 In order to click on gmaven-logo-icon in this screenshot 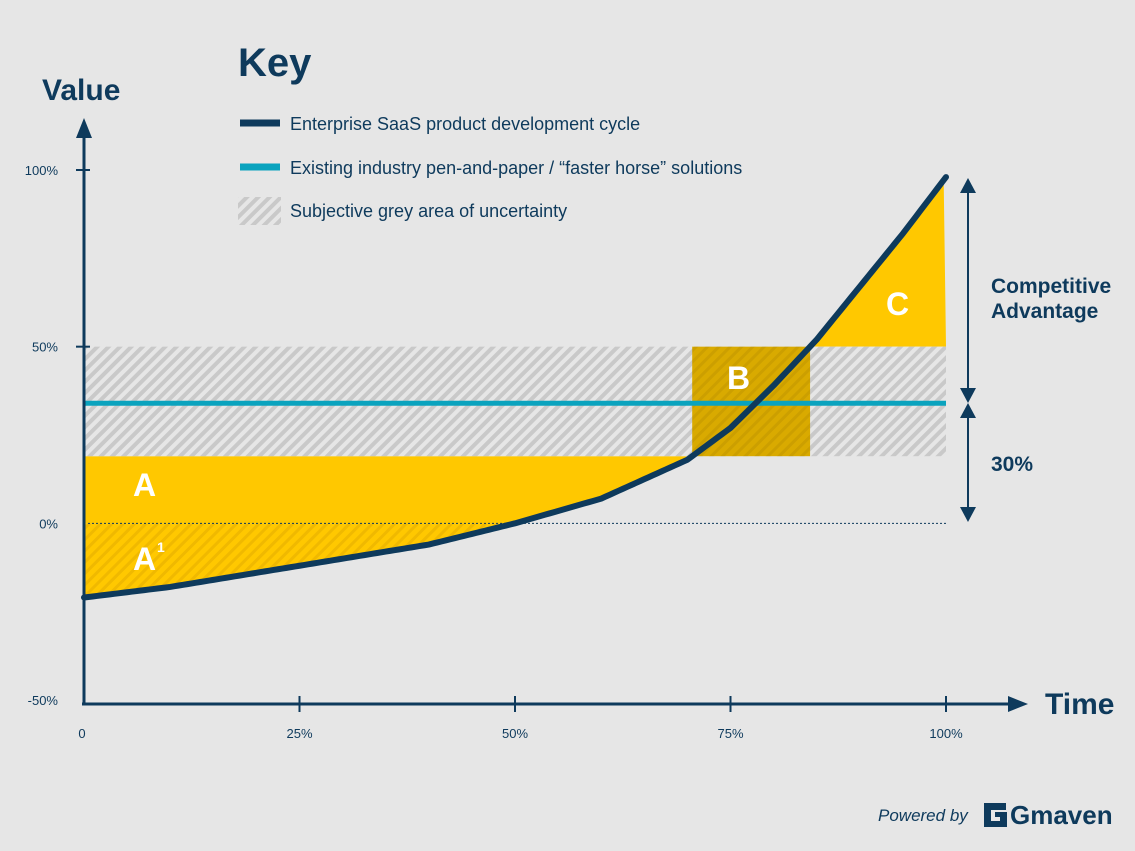, I will do `click(995, 815)`.